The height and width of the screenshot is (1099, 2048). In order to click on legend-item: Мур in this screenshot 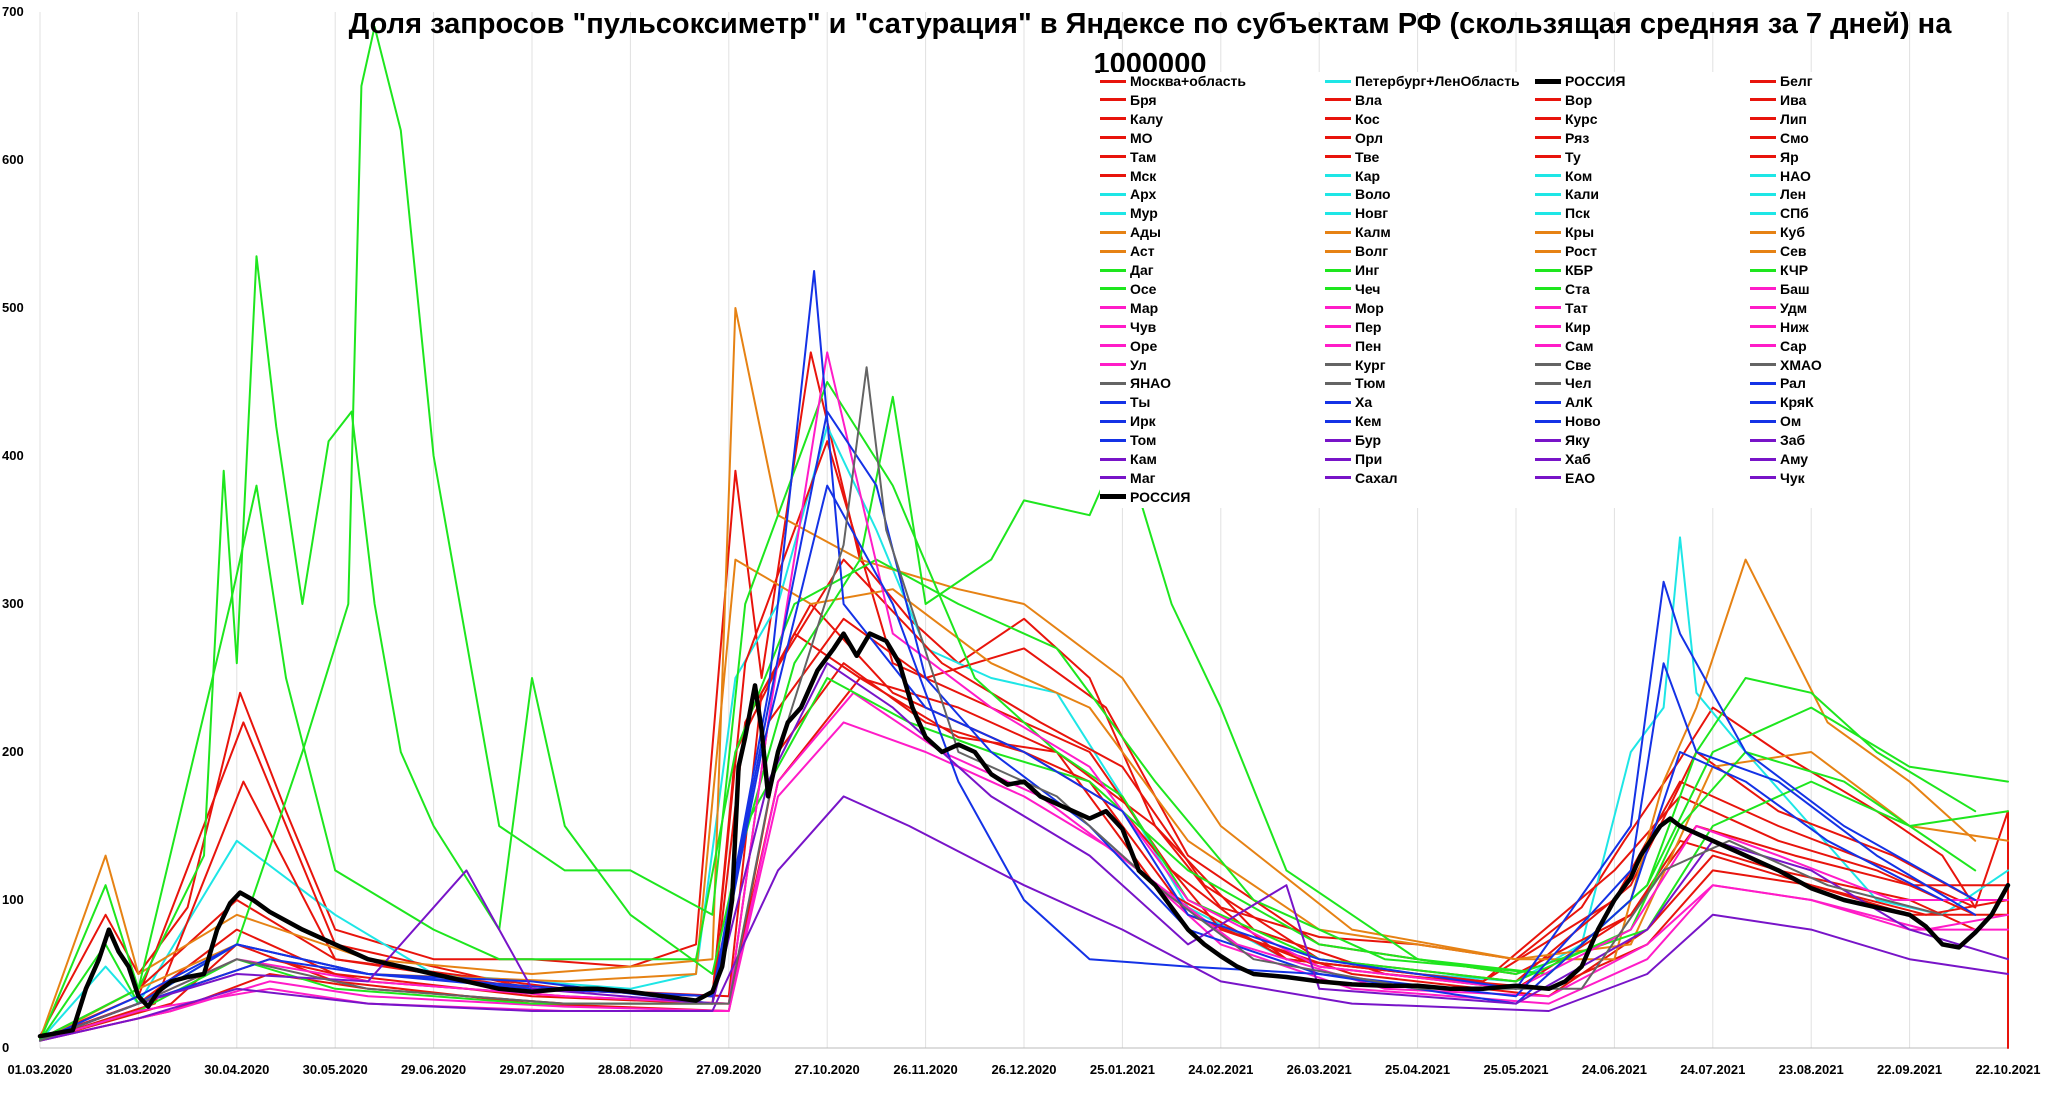, I will do `click(1129, 213)`.